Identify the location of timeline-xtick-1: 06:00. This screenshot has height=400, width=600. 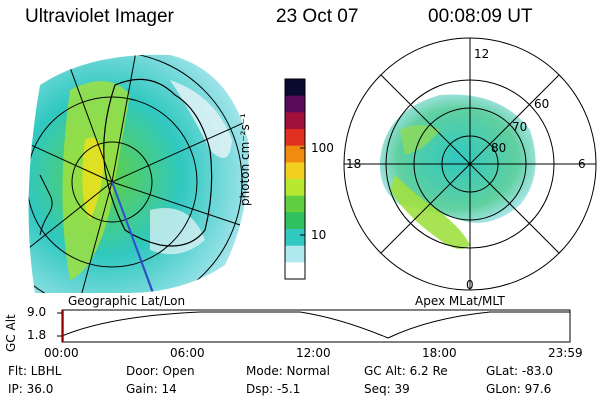
(187, 353).